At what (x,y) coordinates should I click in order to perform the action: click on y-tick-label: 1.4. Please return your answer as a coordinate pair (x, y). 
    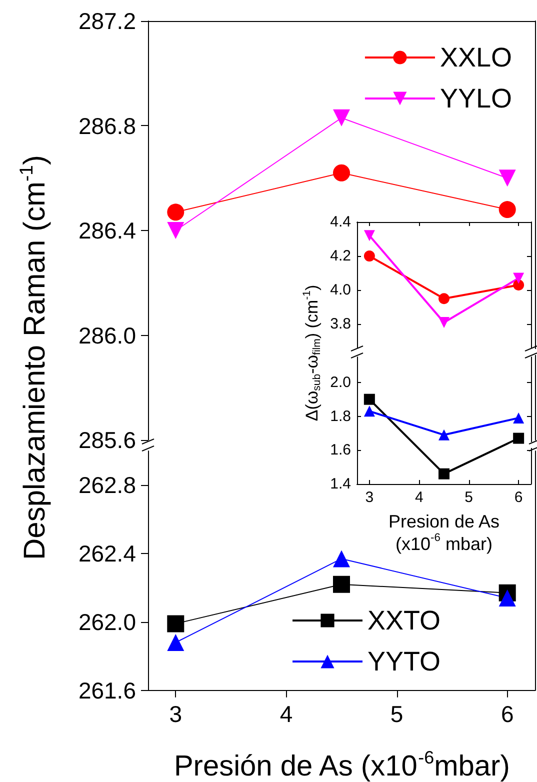
    Looking at the image, I should click on (340, 484).